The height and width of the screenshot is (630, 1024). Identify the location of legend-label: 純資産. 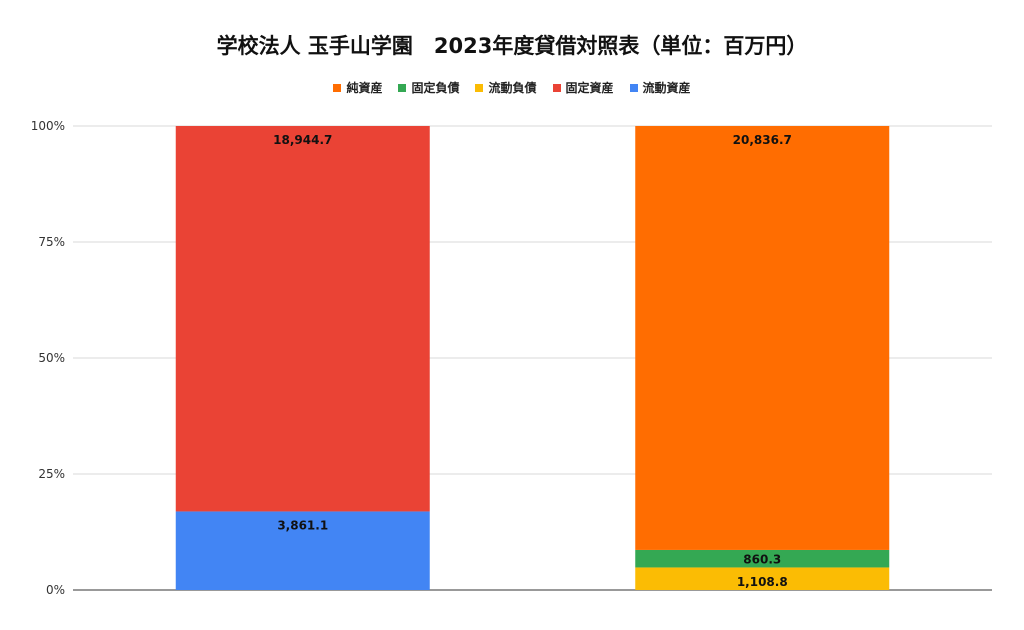
(364, 88).